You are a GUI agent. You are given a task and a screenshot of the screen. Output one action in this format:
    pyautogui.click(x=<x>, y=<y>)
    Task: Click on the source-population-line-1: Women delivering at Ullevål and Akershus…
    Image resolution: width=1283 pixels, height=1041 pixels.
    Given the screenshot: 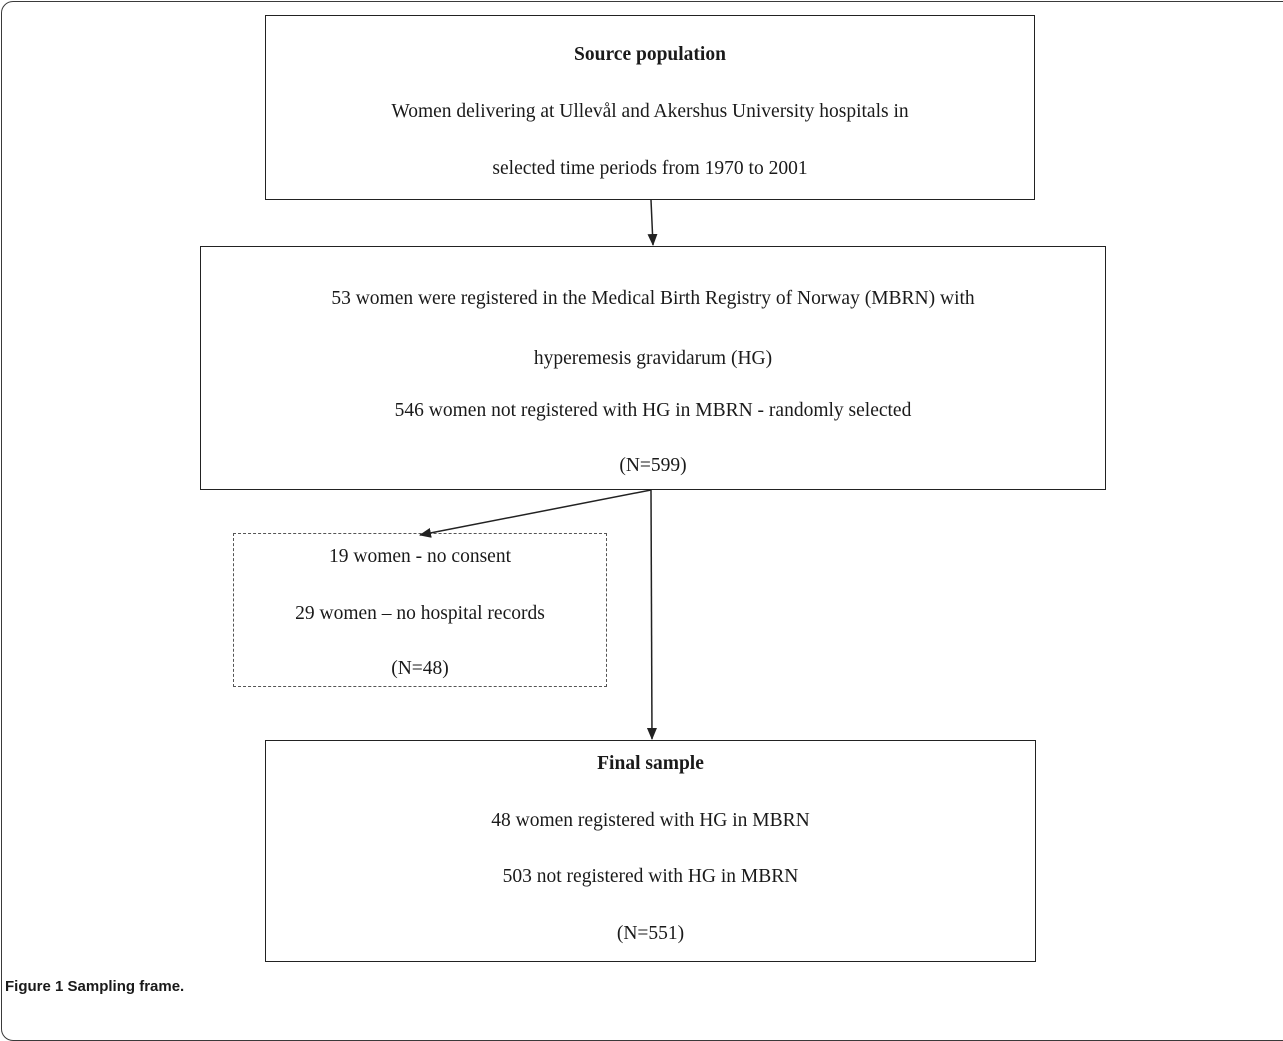 What is the action you would take?
    pyautogui.click(x=650, y=111)
    